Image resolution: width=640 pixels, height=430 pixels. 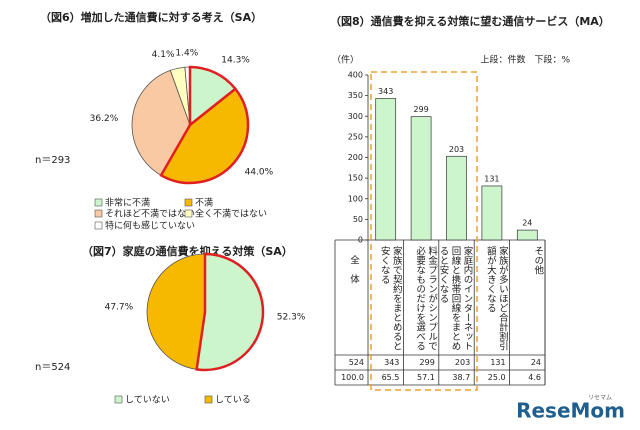 I want to click on table-percent: 100.0, so click(x=352, y=377).